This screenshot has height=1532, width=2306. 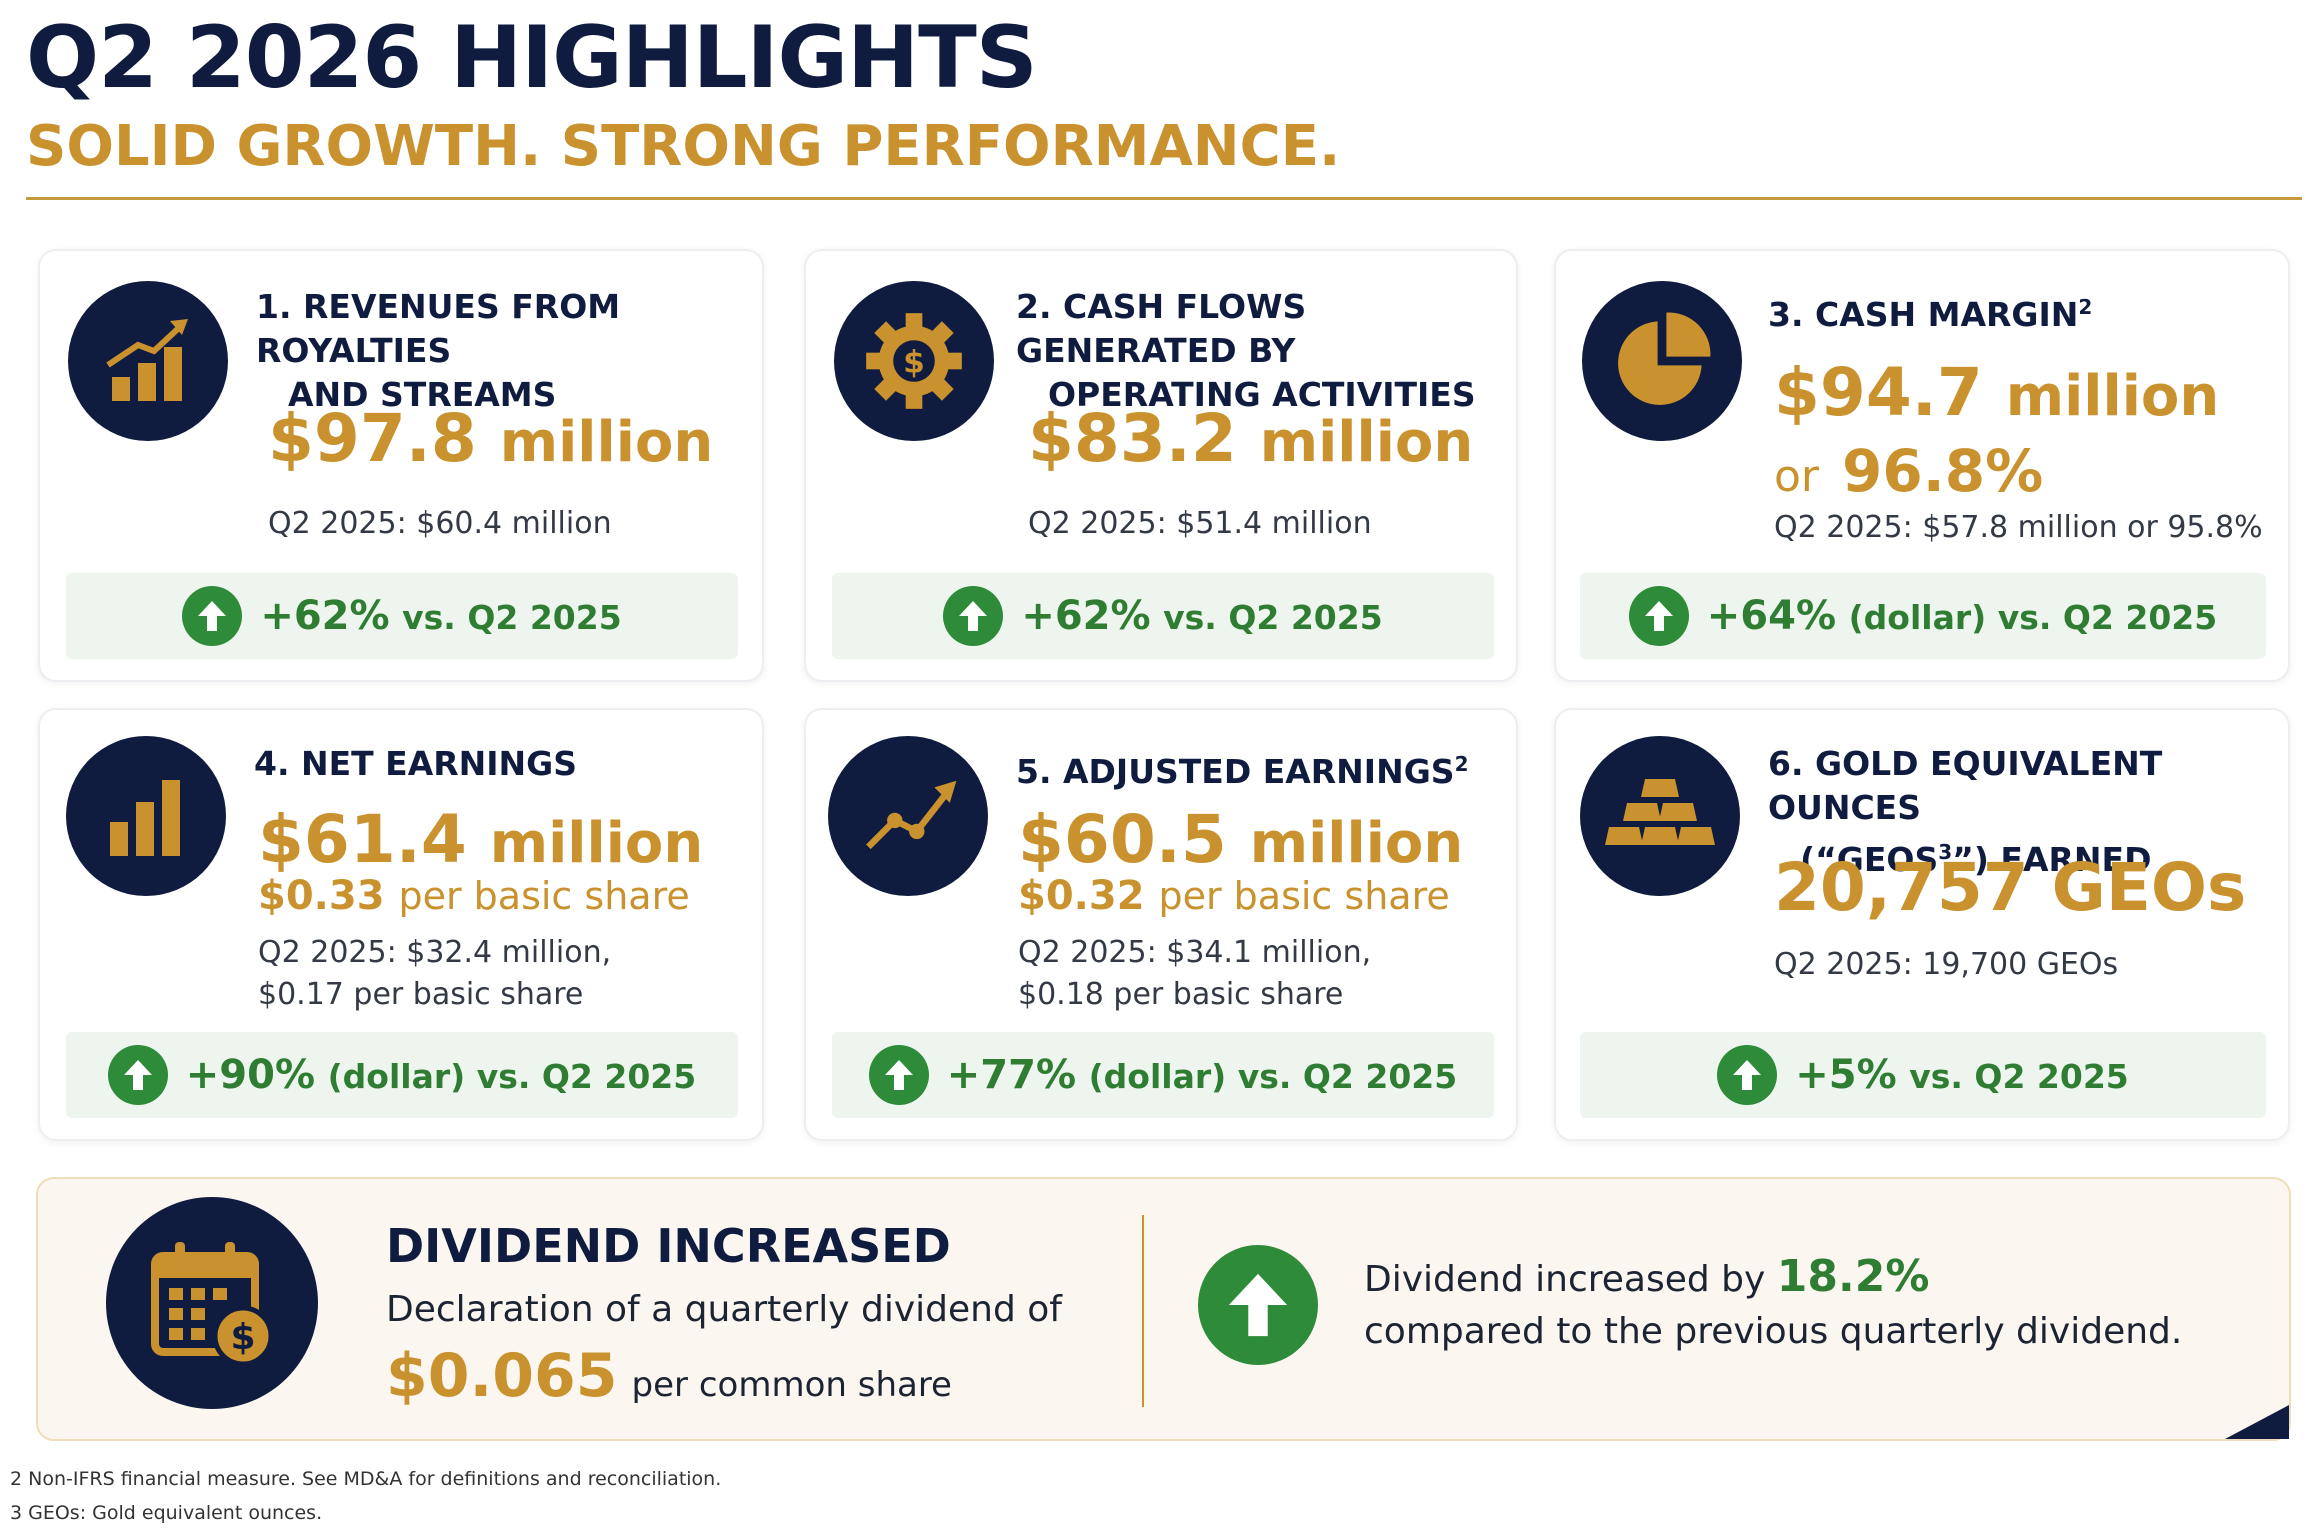 I want to click on card-value: $61.4 million, so click(x=481, y=839).